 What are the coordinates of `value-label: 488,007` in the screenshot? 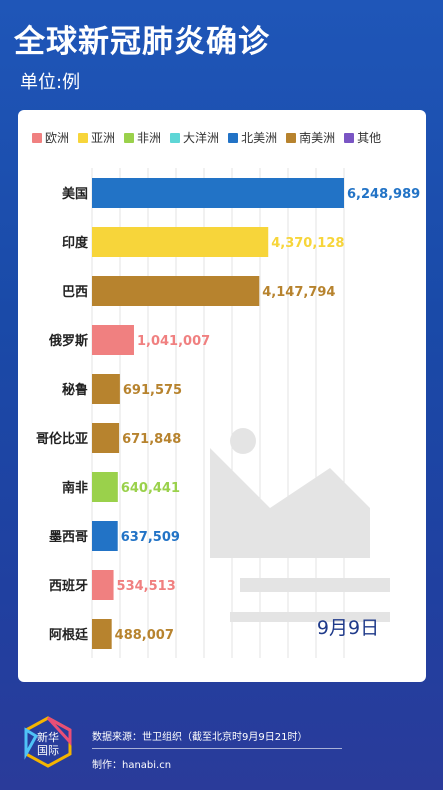 It's located at (144, 635).